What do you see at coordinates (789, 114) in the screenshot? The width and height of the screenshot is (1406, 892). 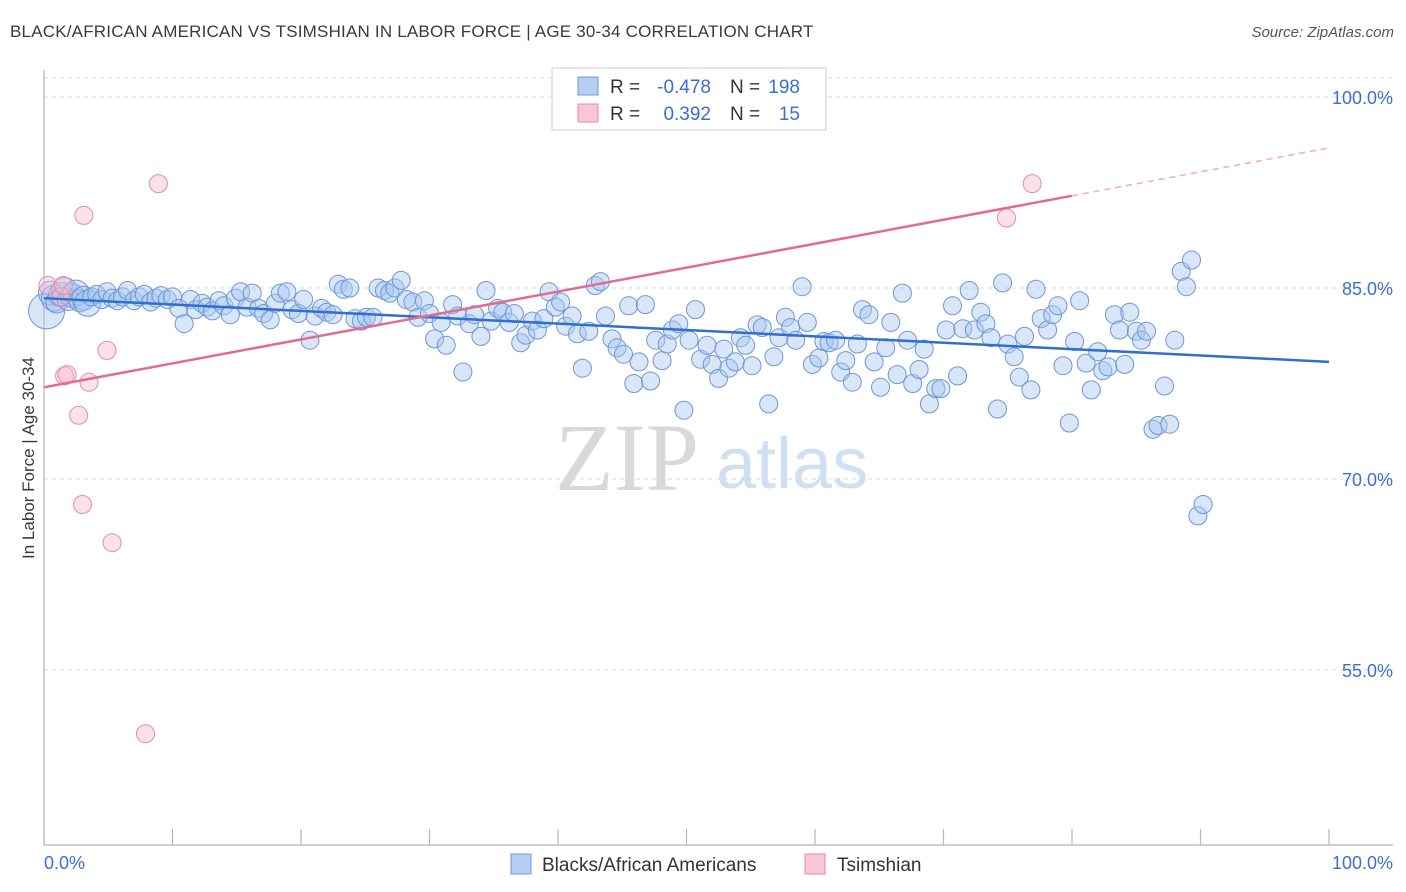 I see `legend-n-value-2: 15` at bounding box center [789, 114].